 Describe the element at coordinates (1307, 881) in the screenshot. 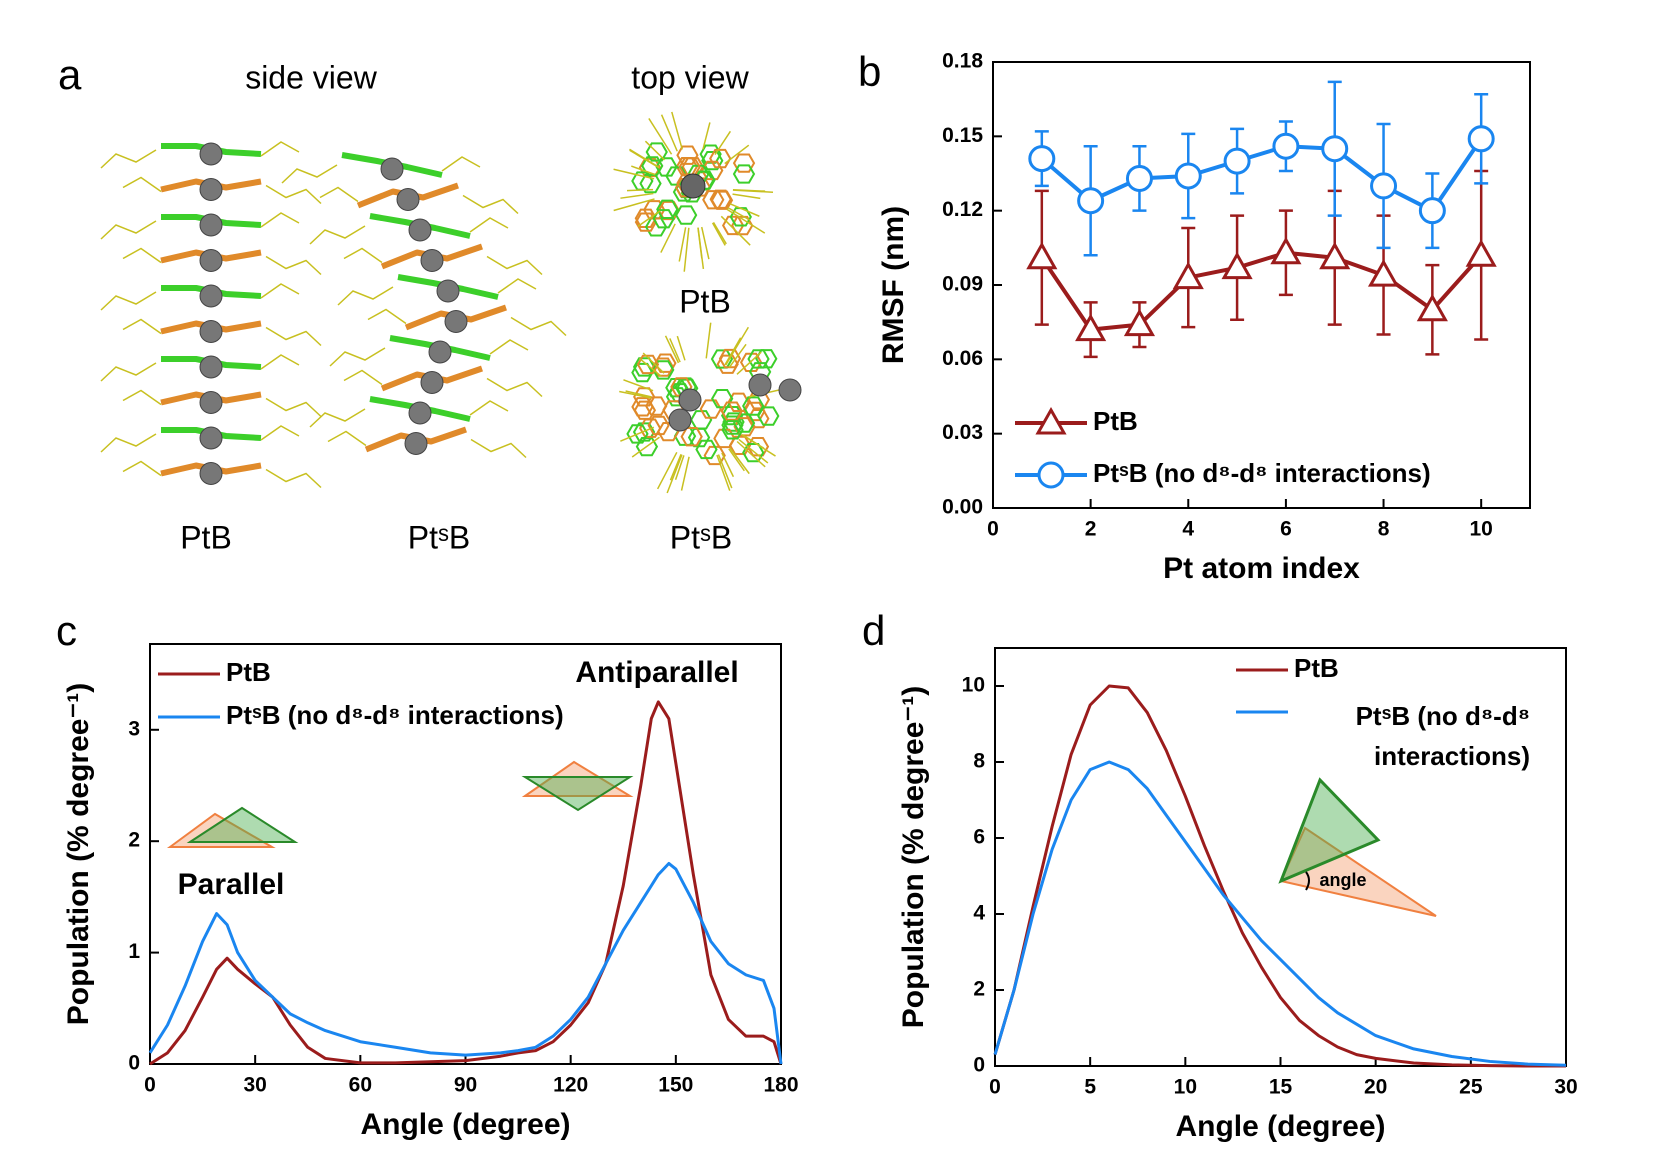

I see `angle-arc` at that location.